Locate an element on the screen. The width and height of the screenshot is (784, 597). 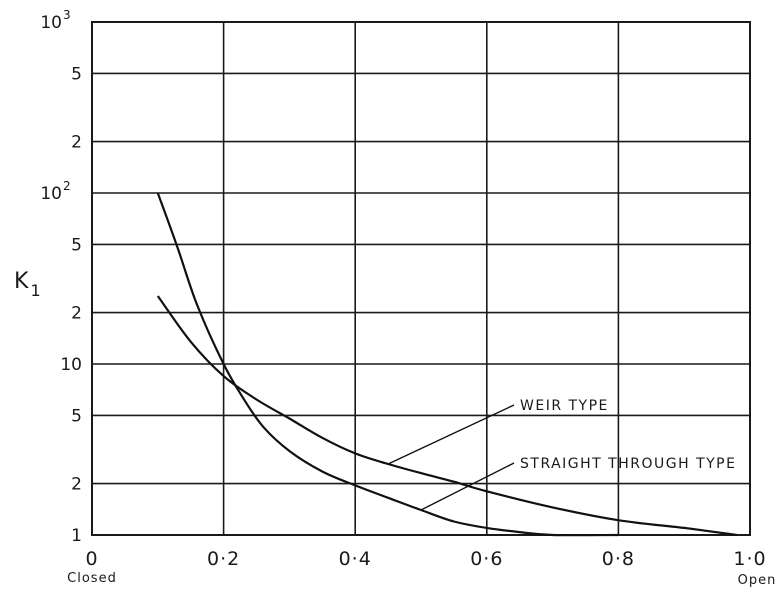
annotations: WEIR TYPE STRAIGHT THROUGH TYPE is located at coordinates (561, 454).